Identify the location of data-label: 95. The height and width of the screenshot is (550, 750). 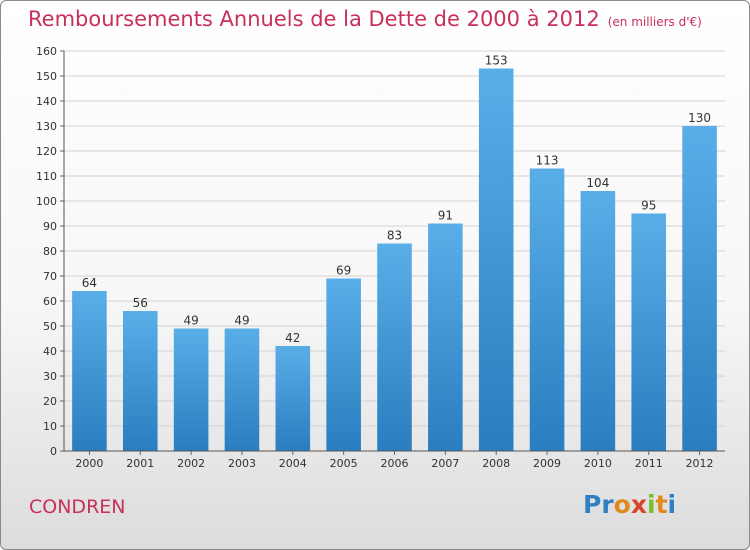
(648, 206).